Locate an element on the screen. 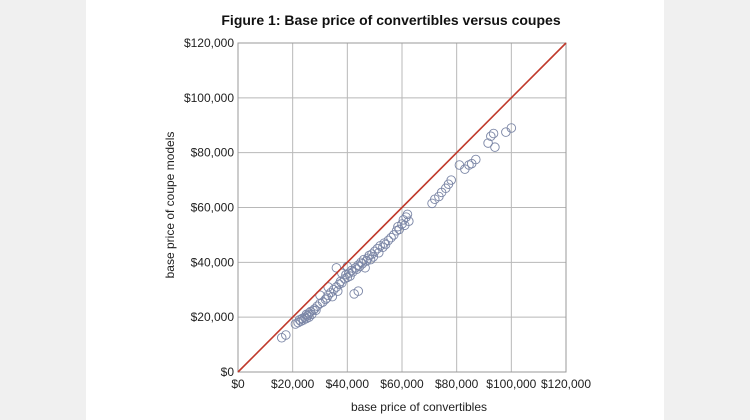 The width and height of the screenshot is (750, 420). x-tick-label: $0 is located at coordinates (238, 384).